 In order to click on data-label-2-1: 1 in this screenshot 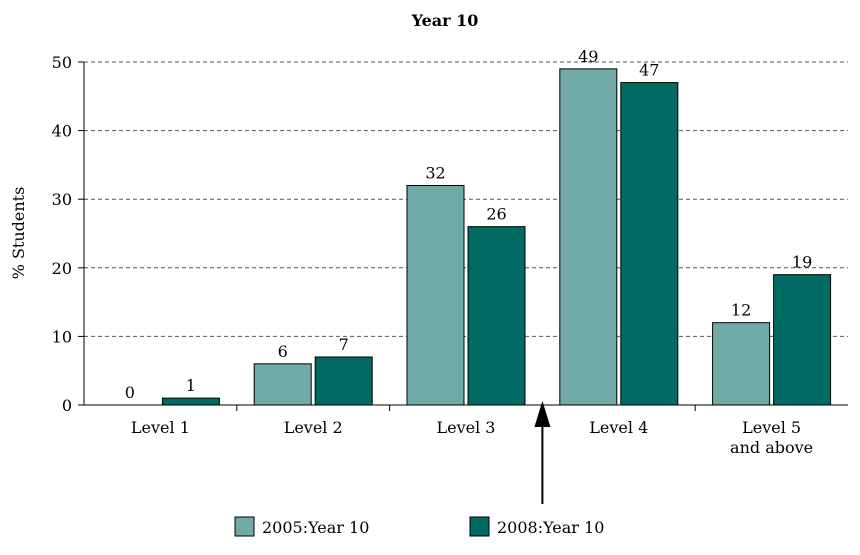, I will do `click(191, 385)`.